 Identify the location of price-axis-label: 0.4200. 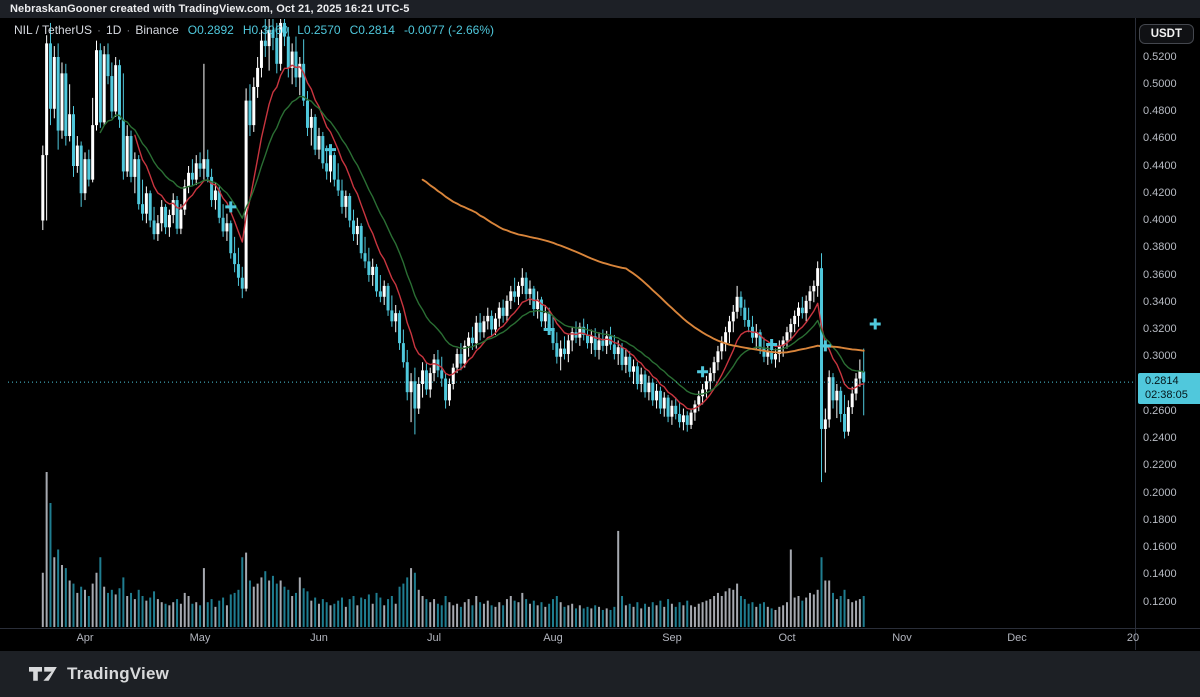
(1160, 192).